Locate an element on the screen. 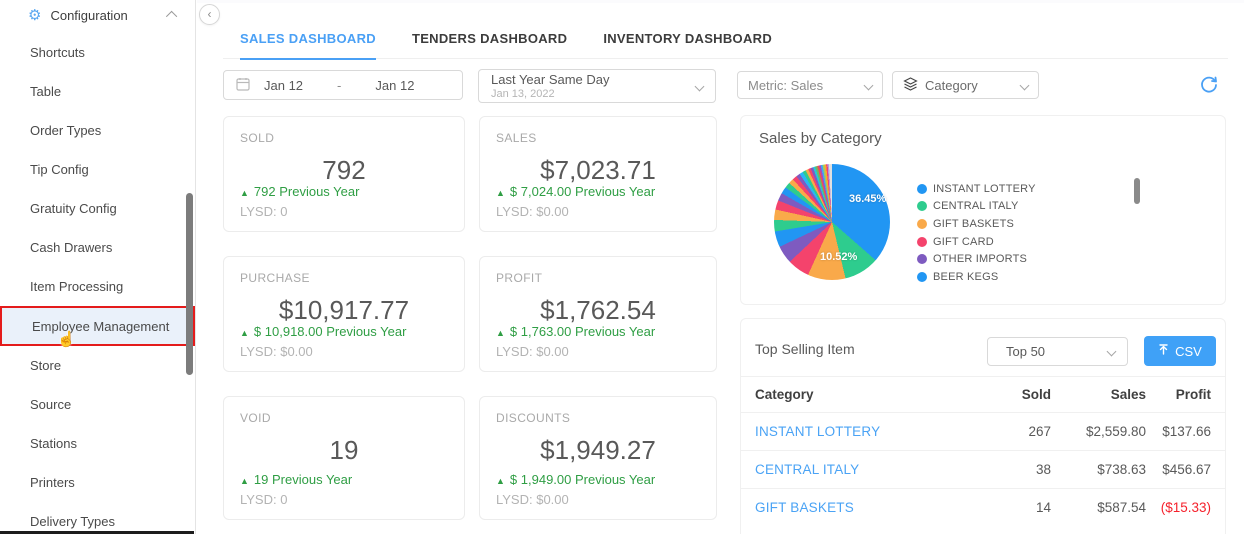 The image size is (1244, 534). kpi-label: SOLD is located at coordinates (257, 138).